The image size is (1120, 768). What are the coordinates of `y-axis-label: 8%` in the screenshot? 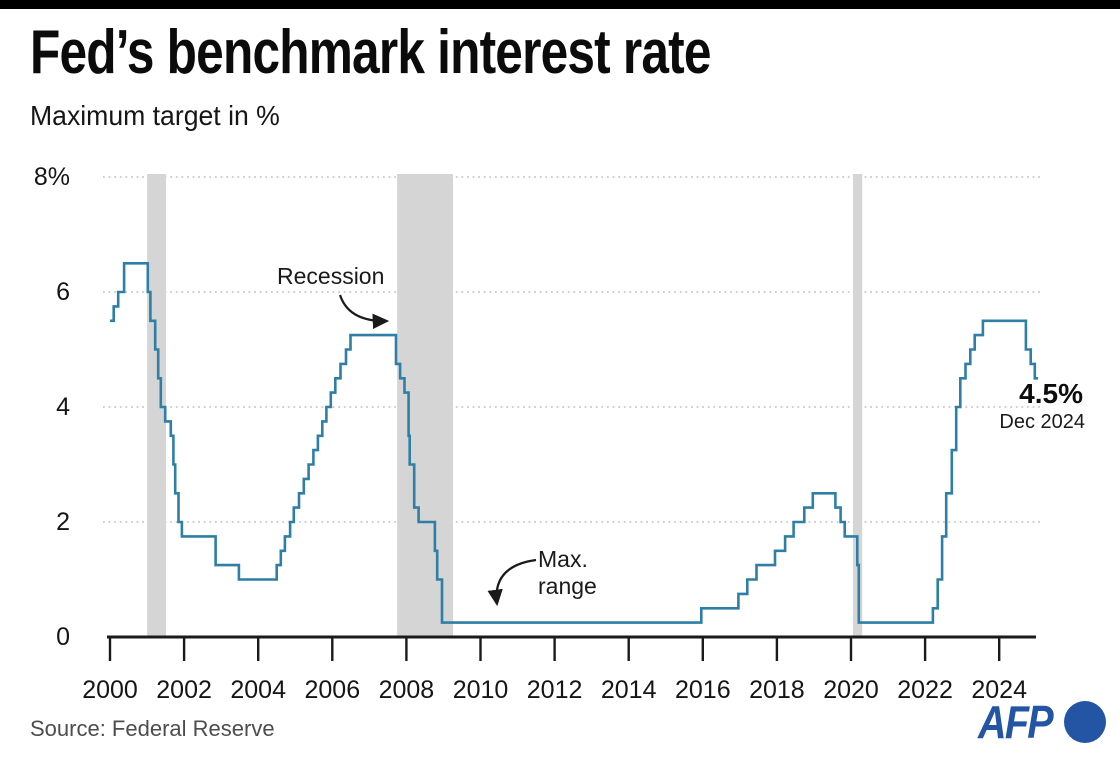 It's located at (52, 177).